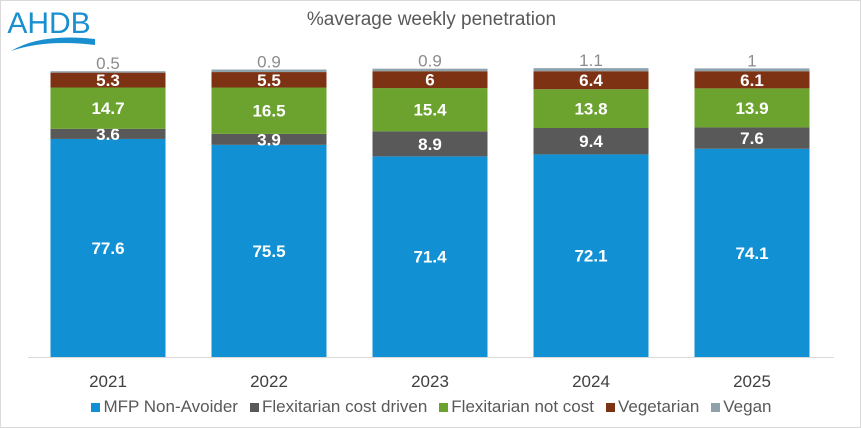 The image size is (861, 429). I want to click on data-label: 5.5, so click(269, 80).